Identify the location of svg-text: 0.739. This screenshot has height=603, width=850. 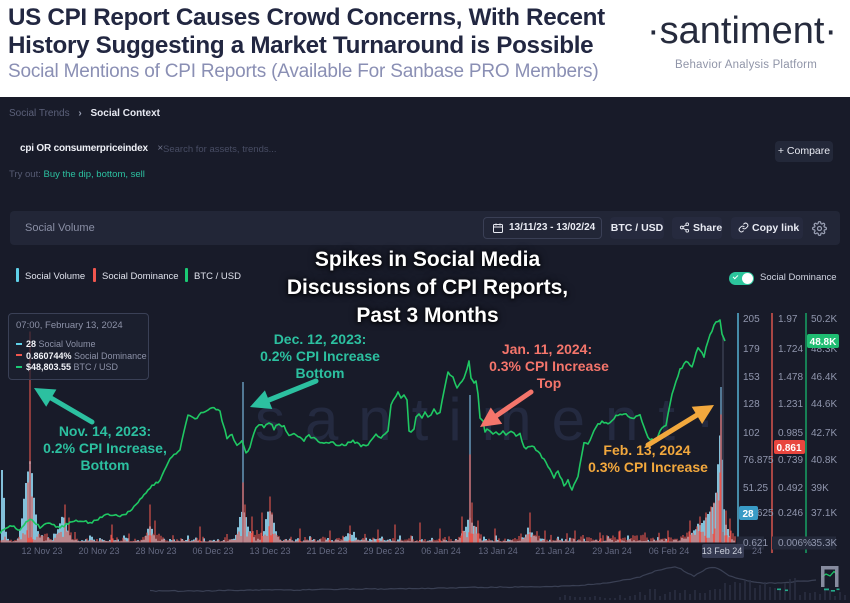
(790, 460).